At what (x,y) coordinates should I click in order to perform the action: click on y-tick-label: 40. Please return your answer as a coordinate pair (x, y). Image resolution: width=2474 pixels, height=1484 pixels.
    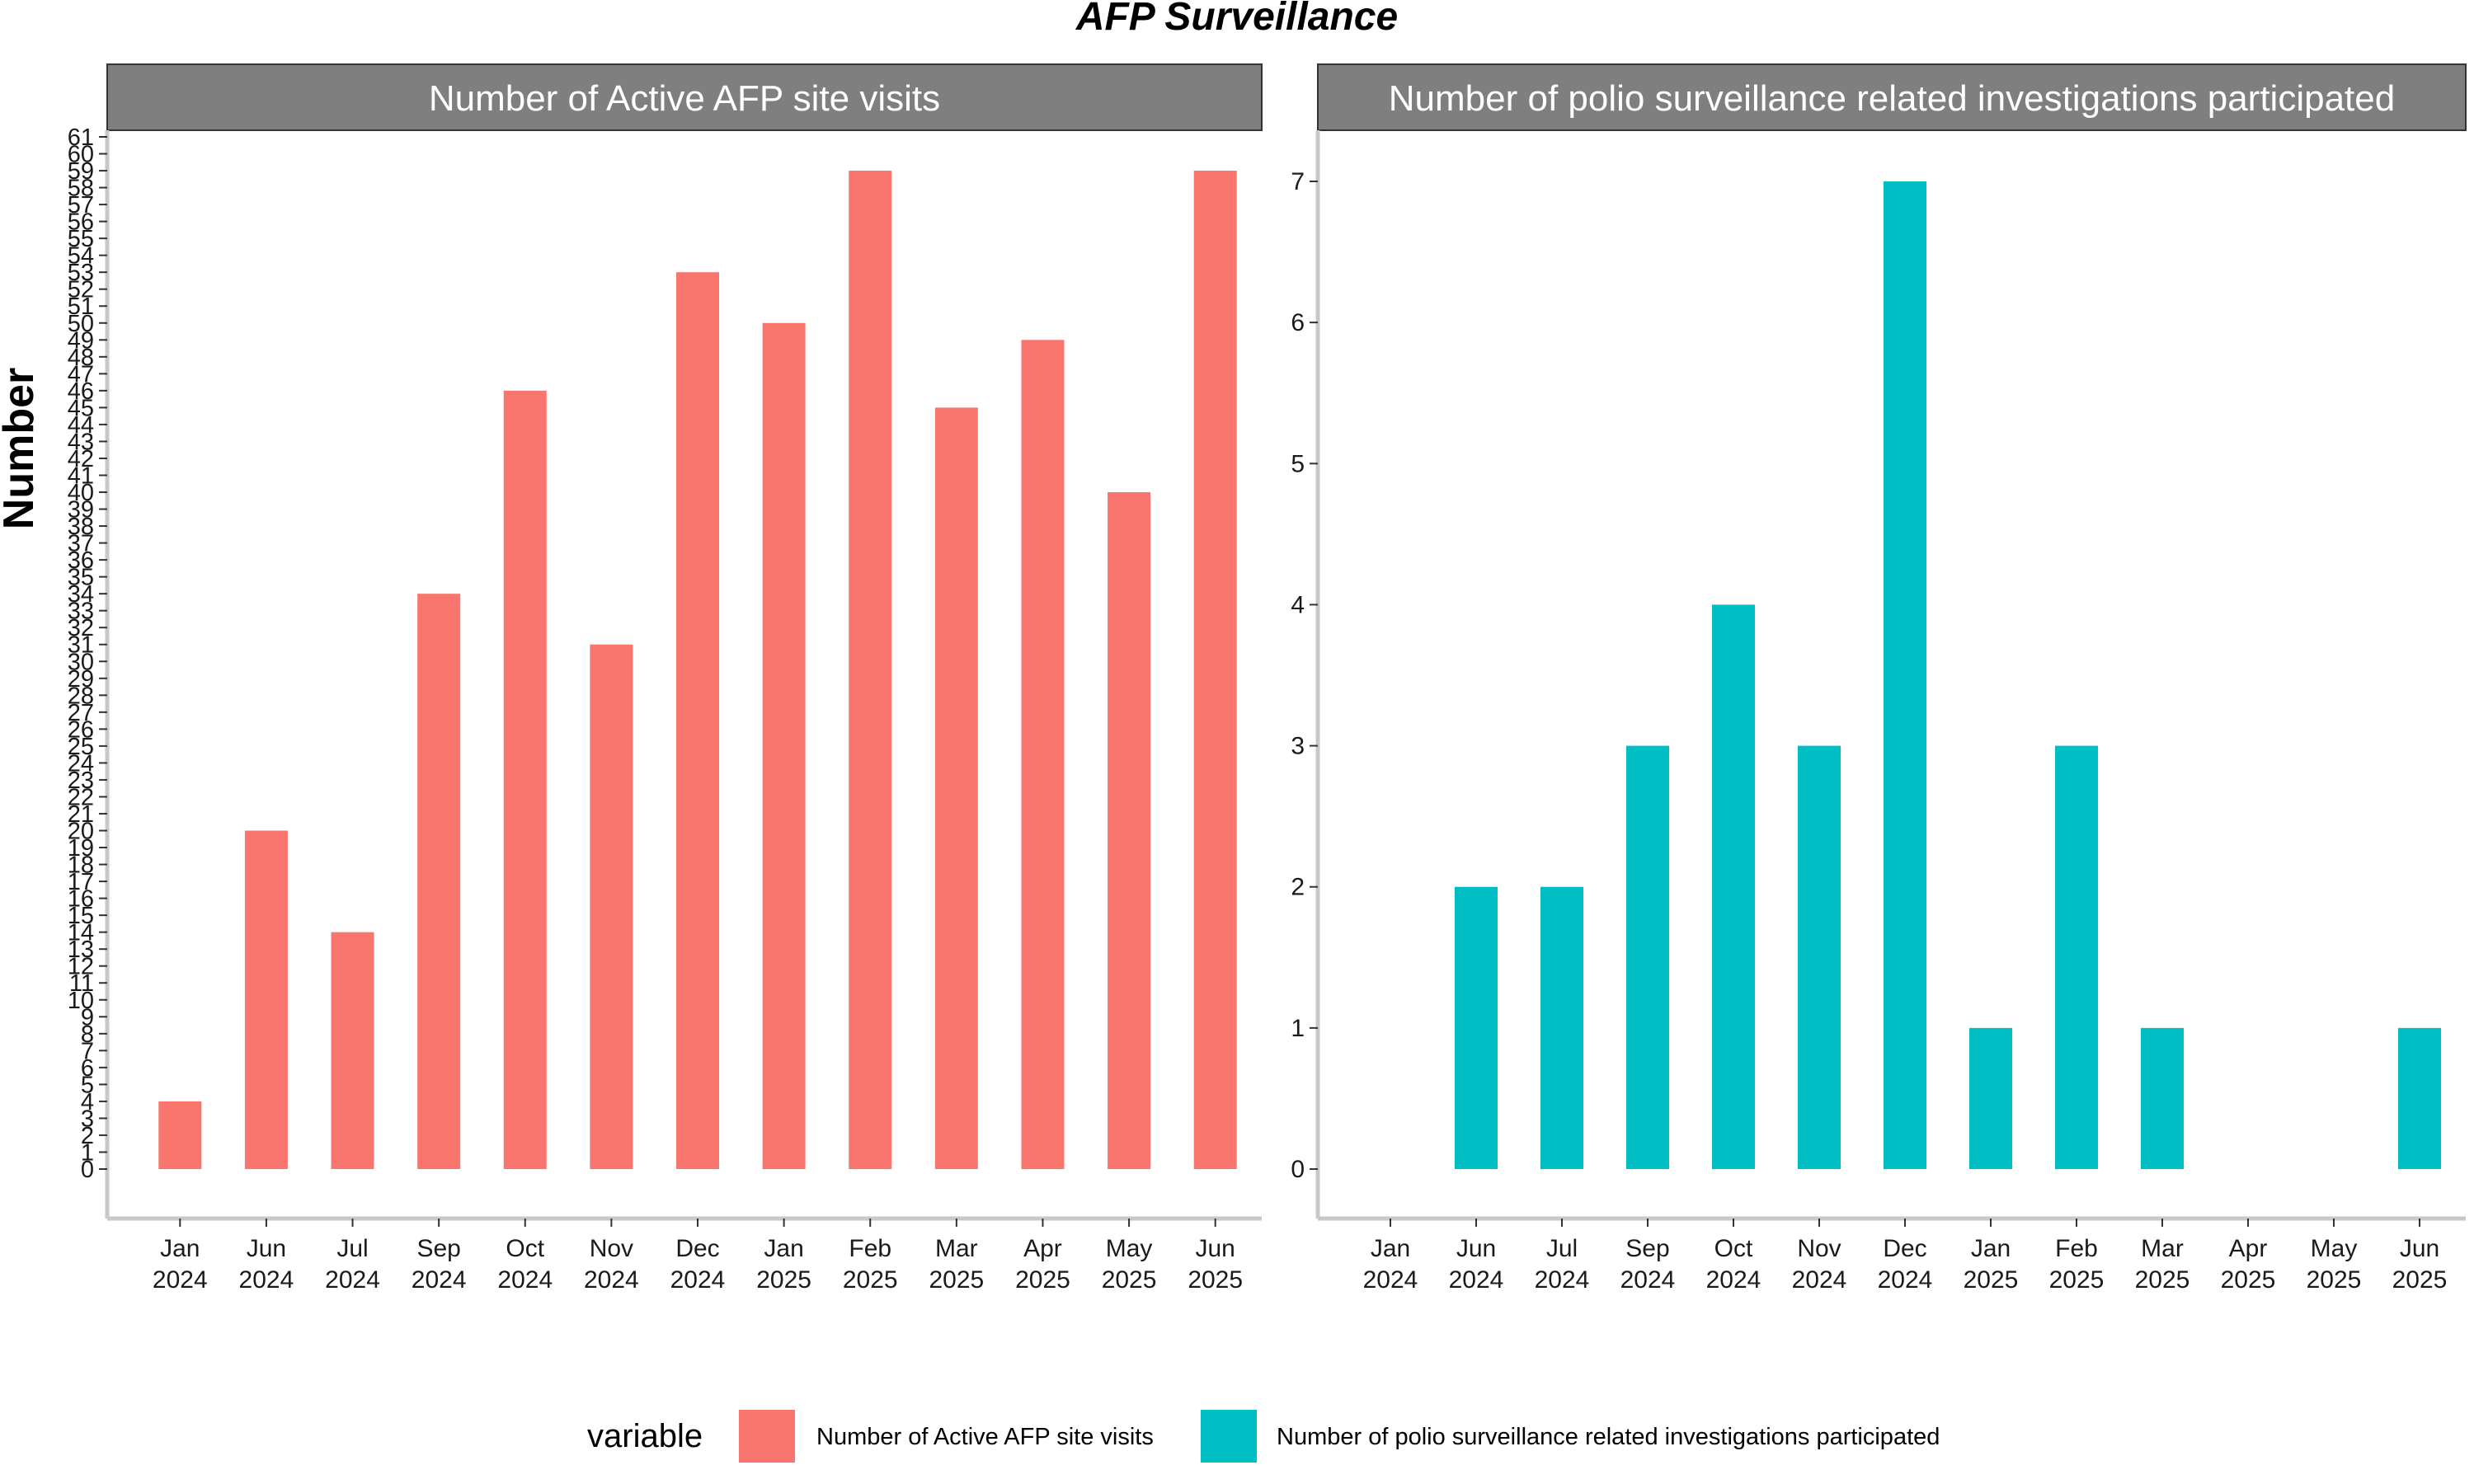
    Looking at the image, I should click on (81, 493).